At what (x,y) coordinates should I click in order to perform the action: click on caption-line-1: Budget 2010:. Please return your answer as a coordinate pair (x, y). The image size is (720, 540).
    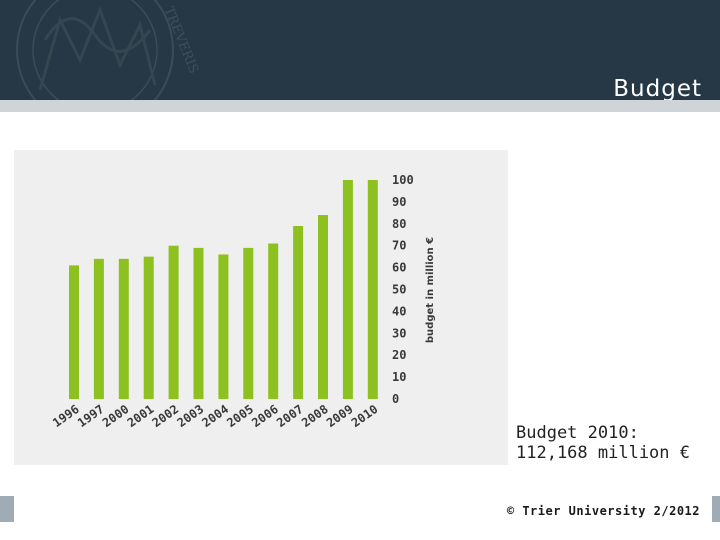
    Looking at the image, I should click on (577, 433).